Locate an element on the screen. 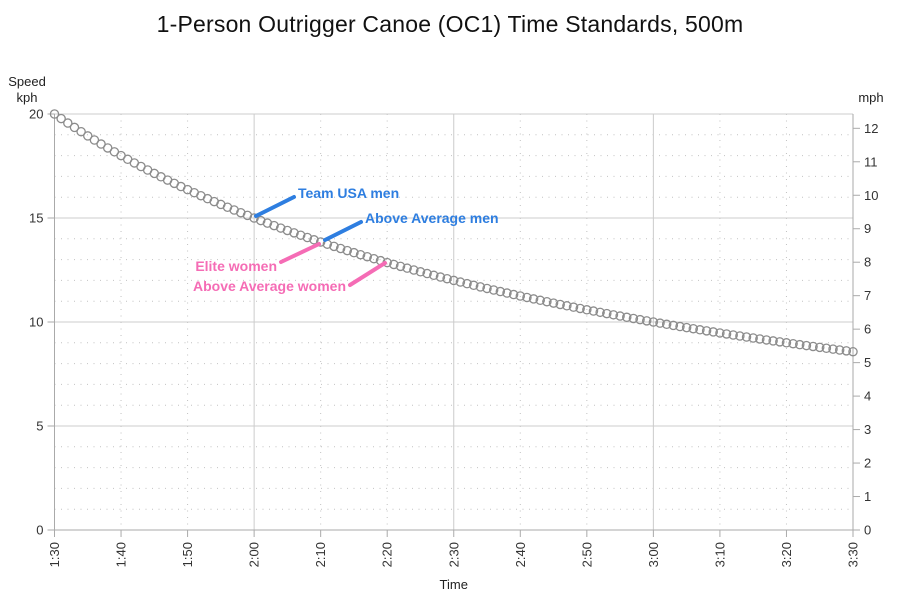  y-right-tick-label: 0 is located at coordinates (867, 530).